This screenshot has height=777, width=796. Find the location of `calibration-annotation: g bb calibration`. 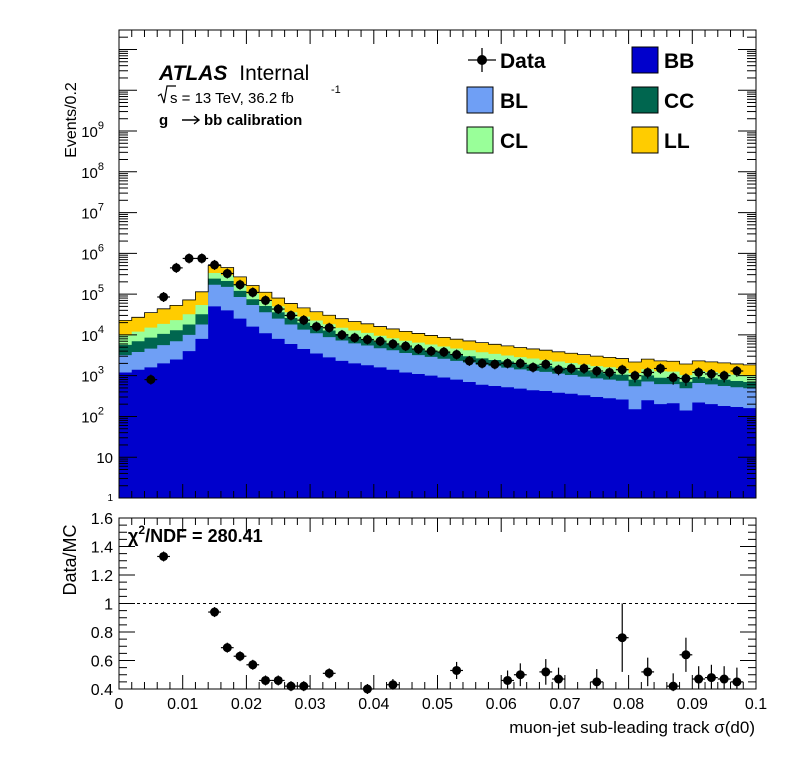

calibration-annotation: g bb calibration is located at coordinates (230, 120).